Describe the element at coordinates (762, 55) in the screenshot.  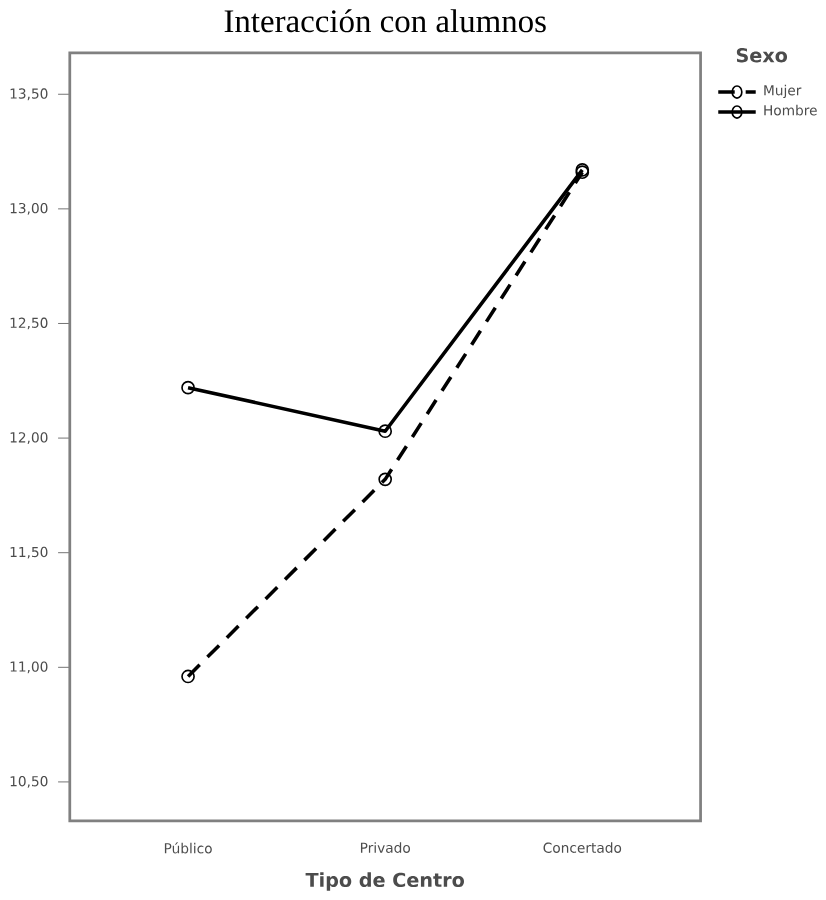
I see `legend-title: Sexo` at that location.